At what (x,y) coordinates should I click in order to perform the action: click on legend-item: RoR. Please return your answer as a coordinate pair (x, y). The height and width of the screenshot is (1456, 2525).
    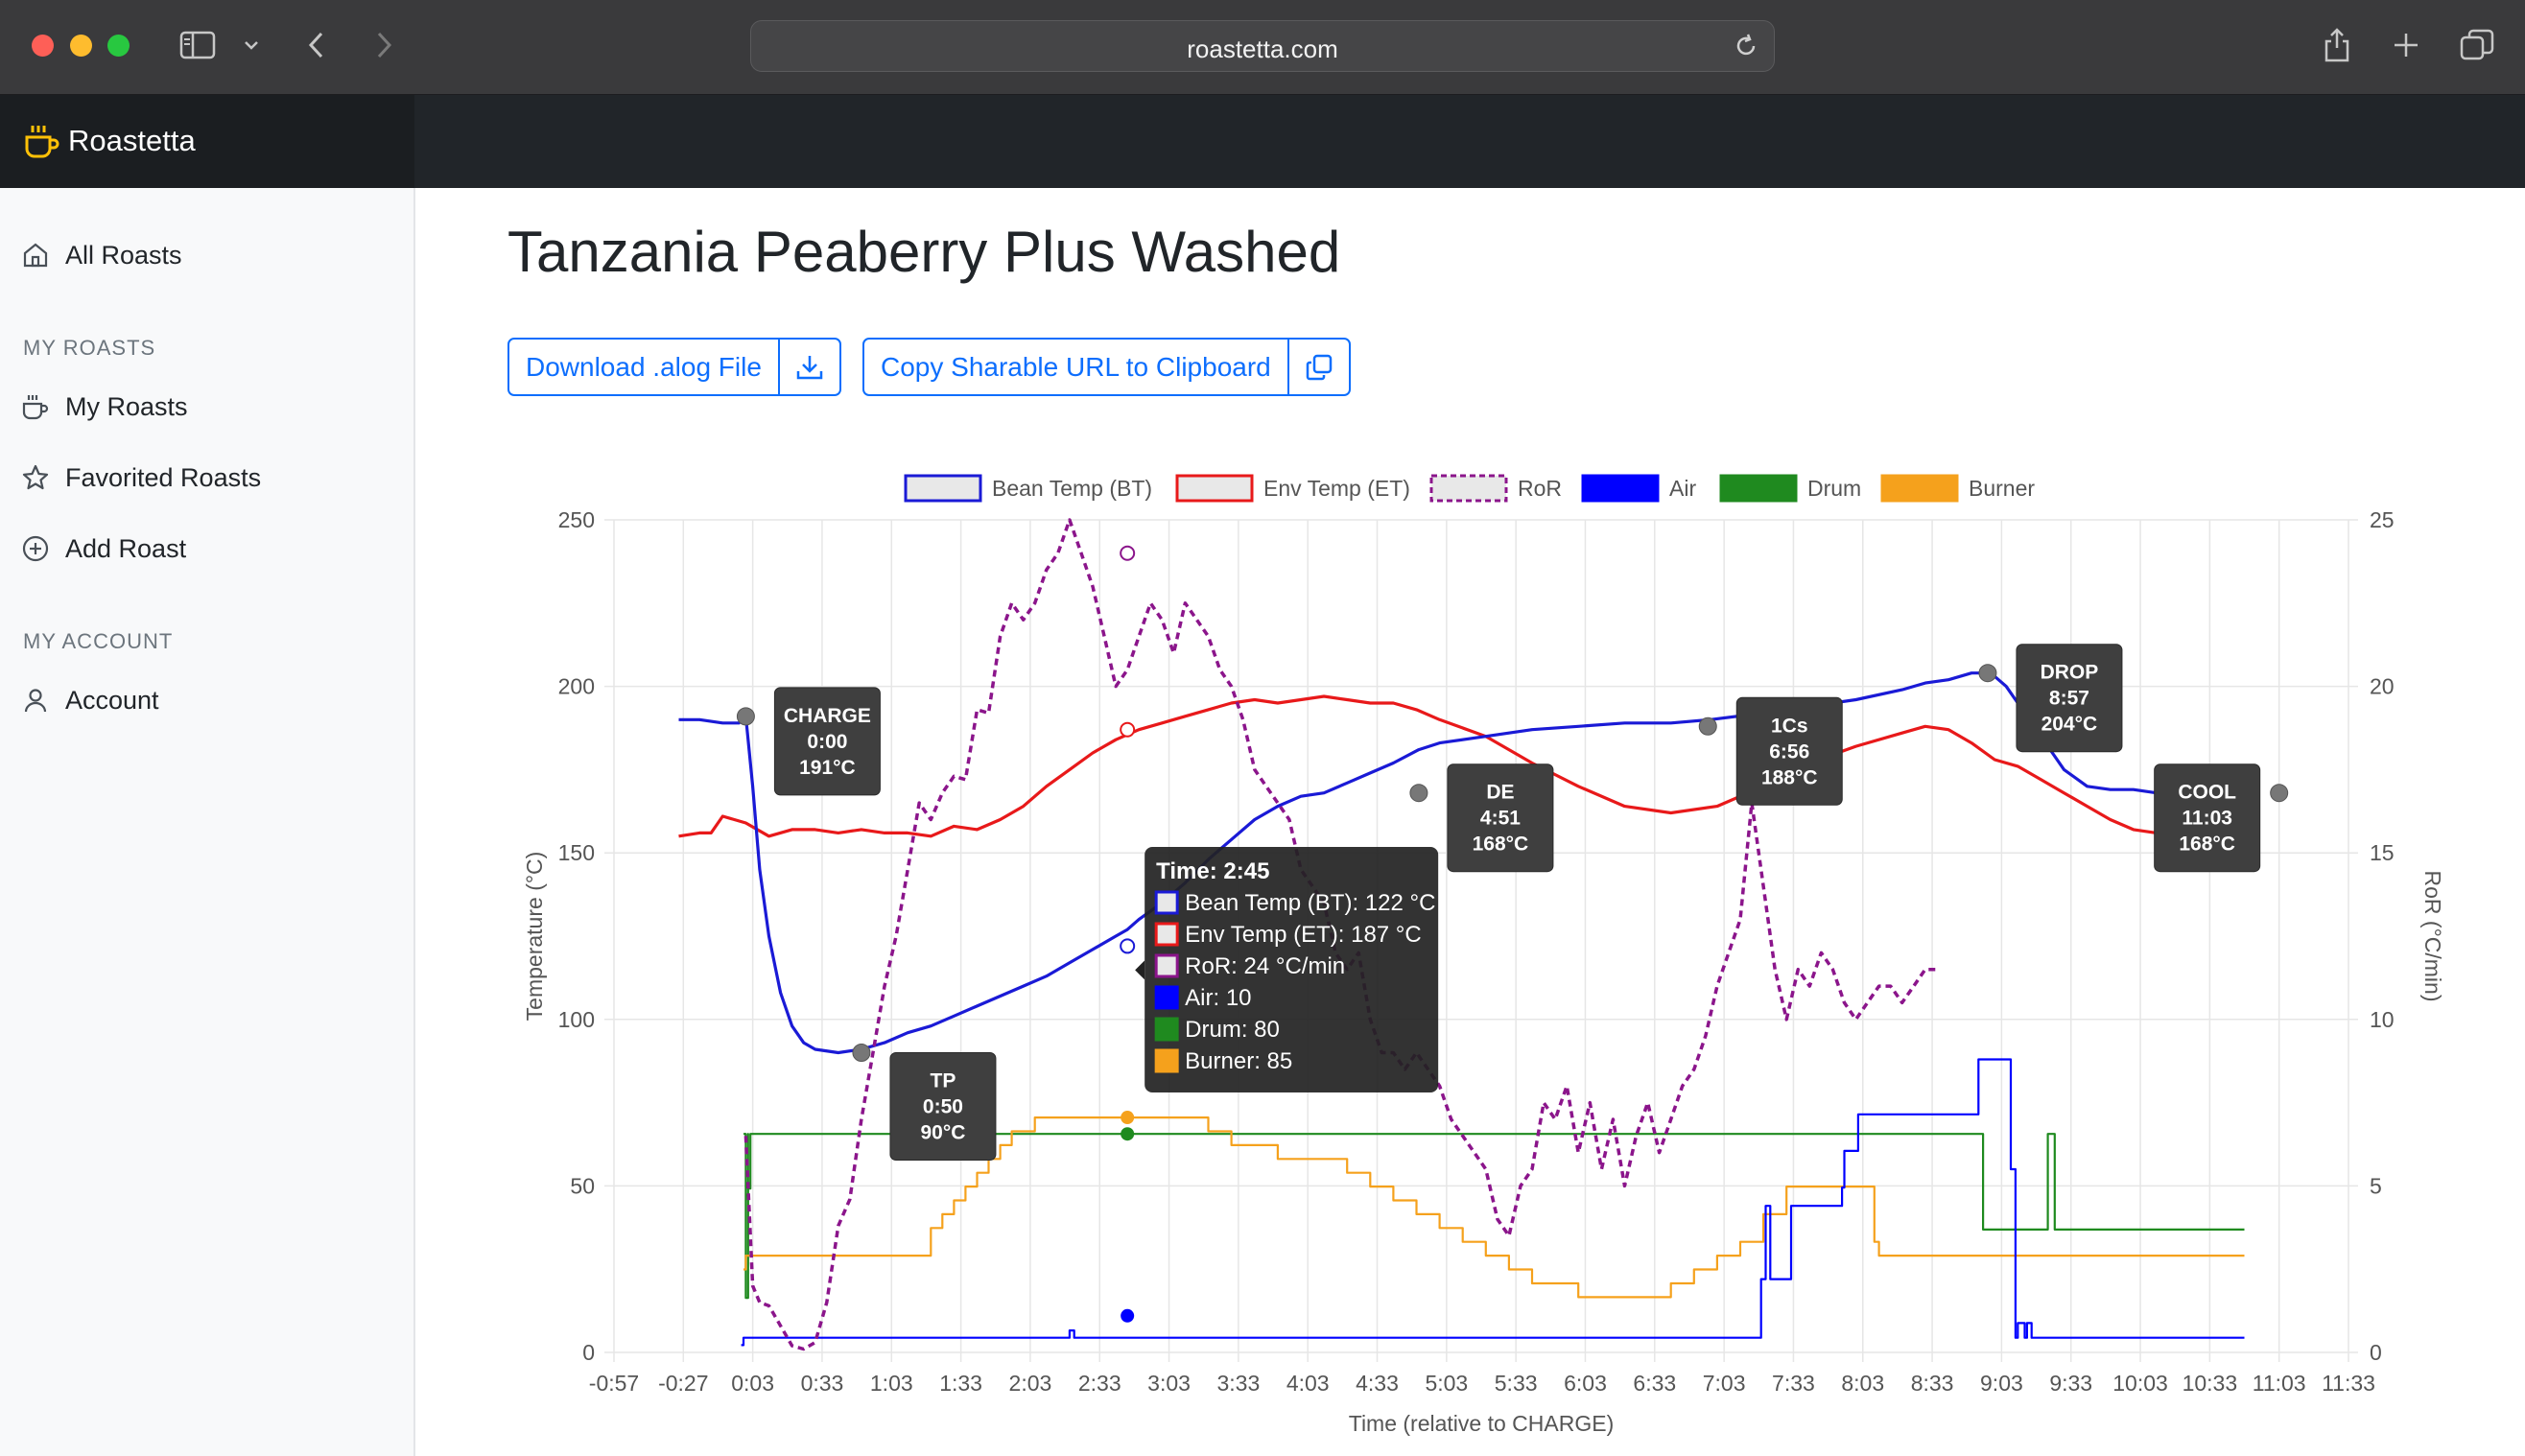
    Looking at the image, I should click on (1495, 489).